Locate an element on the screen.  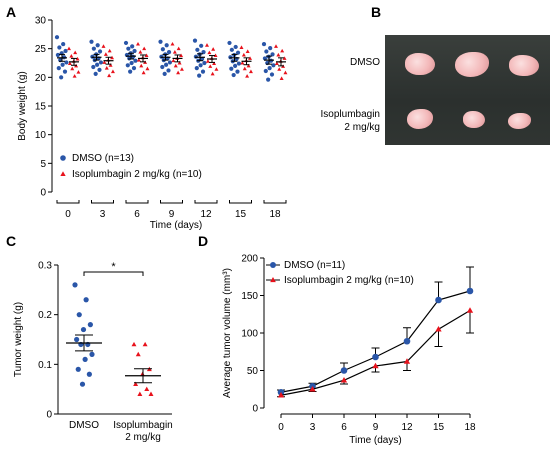
a-point-s0-g3-p1 is located at coordinates (166, 45).